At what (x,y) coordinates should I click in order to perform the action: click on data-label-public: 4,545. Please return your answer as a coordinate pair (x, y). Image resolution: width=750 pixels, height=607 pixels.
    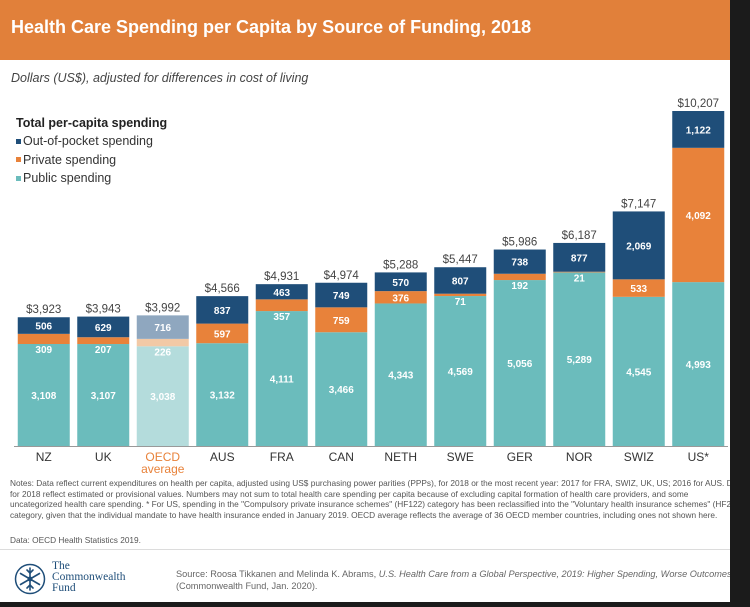
    Looking at the image, I should click on (638, 372).